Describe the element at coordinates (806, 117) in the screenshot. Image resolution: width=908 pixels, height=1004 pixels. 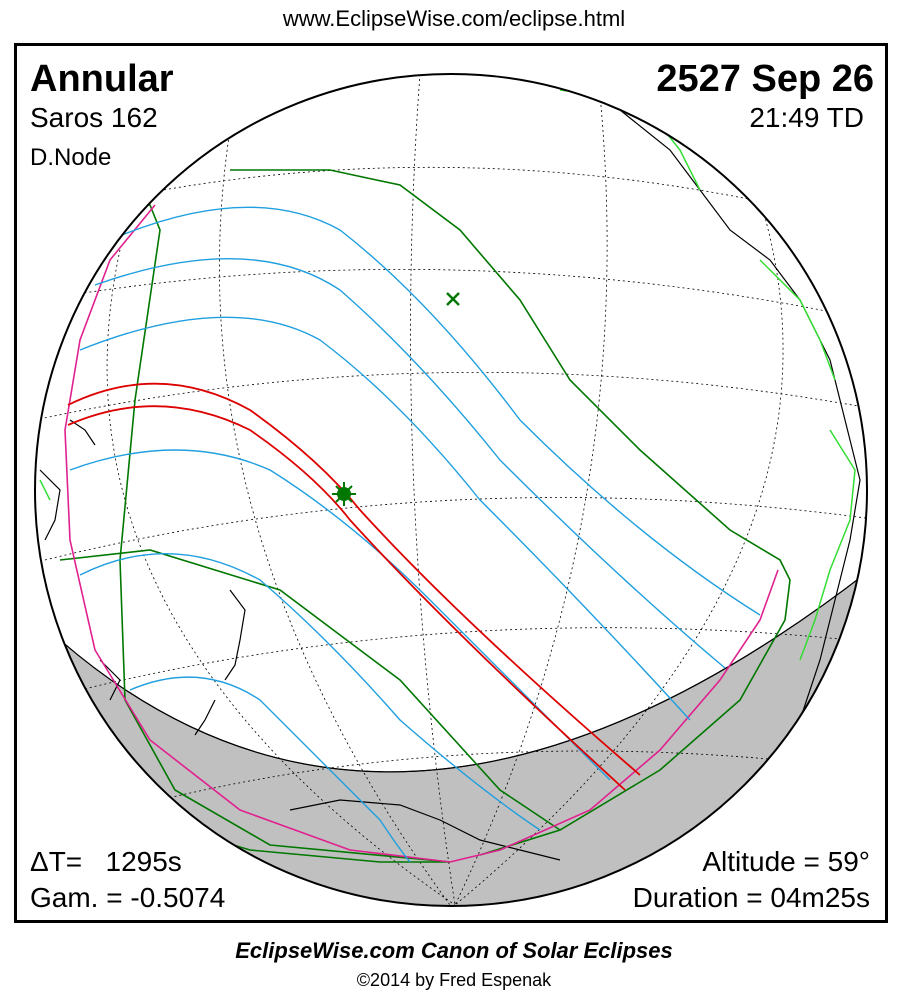
I see `eclipse-time: 21:49 TD` at that location.